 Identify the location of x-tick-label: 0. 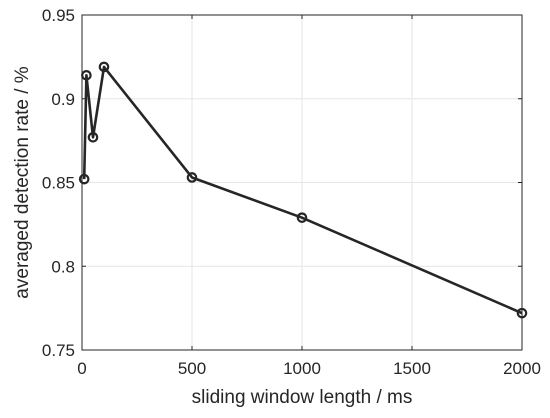
(81, 368).